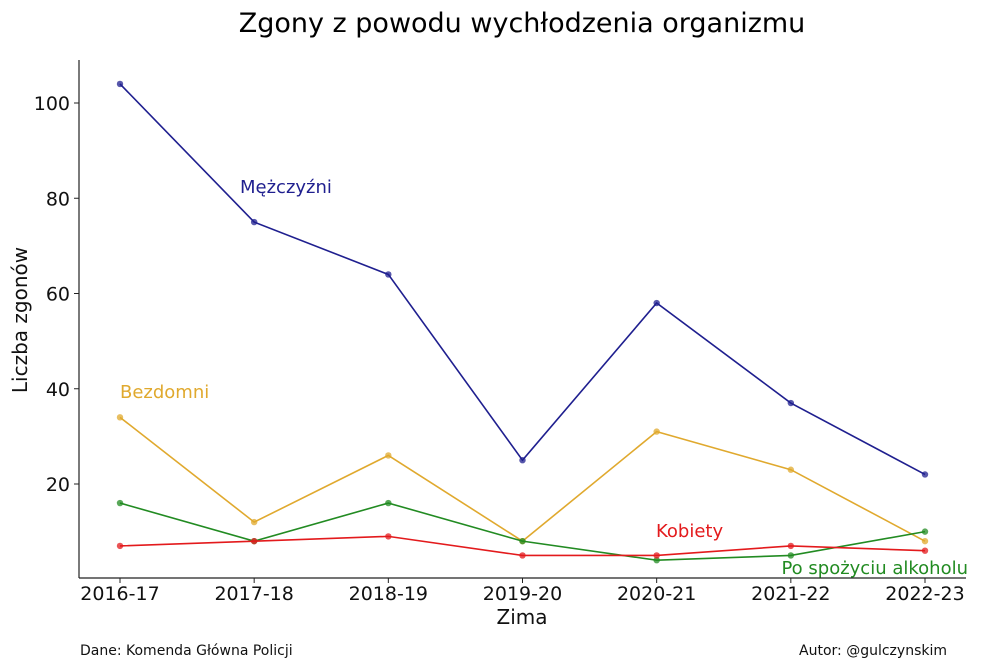  I want to click on y-tick-label: 20, so click(58, 485).